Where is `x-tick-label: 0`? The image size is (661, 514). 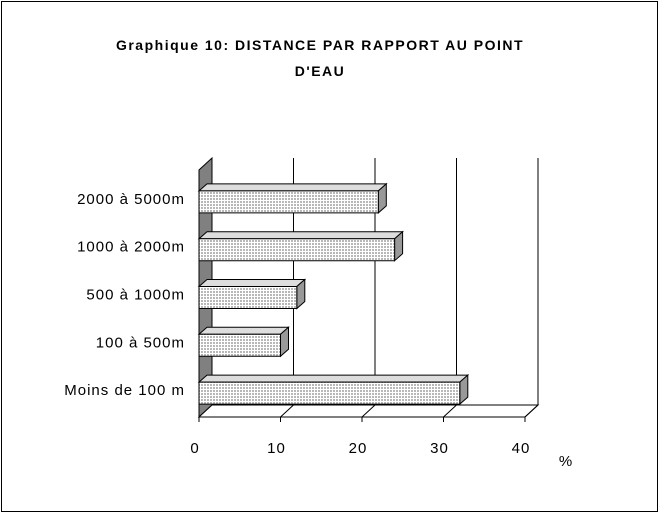
x-tick-label: 0 is located at coordinates (194, 448).